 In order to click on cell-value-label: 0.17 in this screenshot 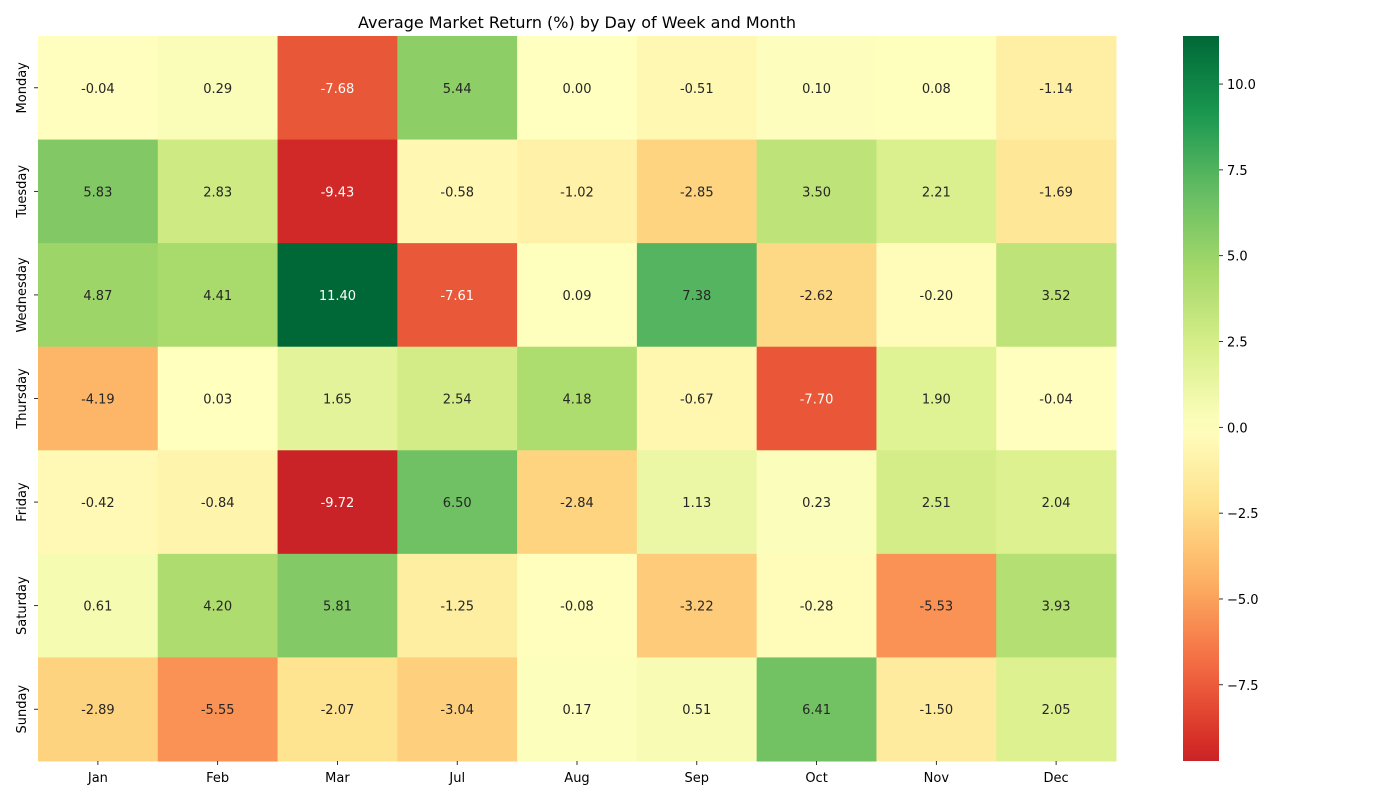, I will do `click(577, 710)`.